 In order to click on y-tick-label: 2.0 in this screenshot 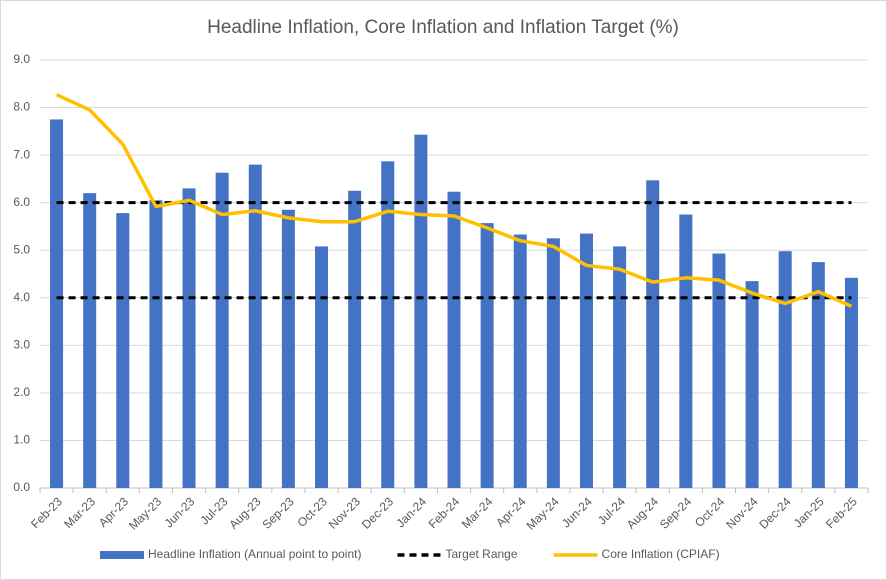, I will do `click(21, 392)`.